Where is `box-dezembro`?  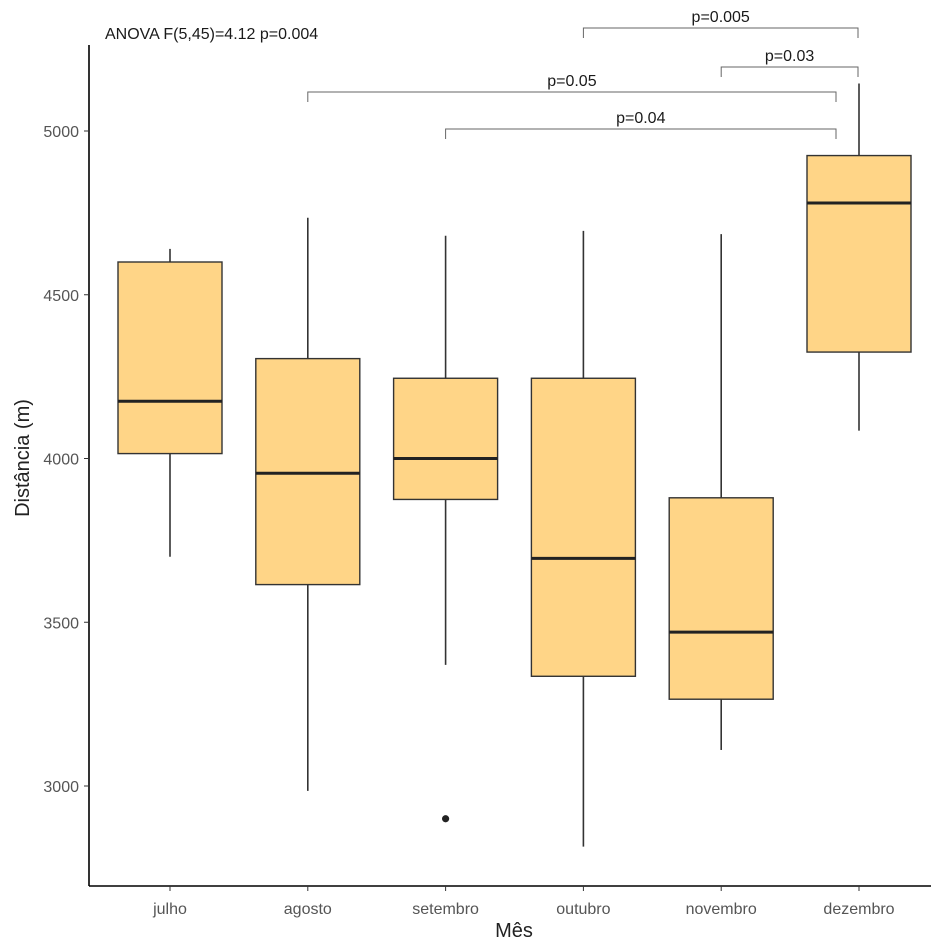
box-dezembro is located at coordinates (859, 257).